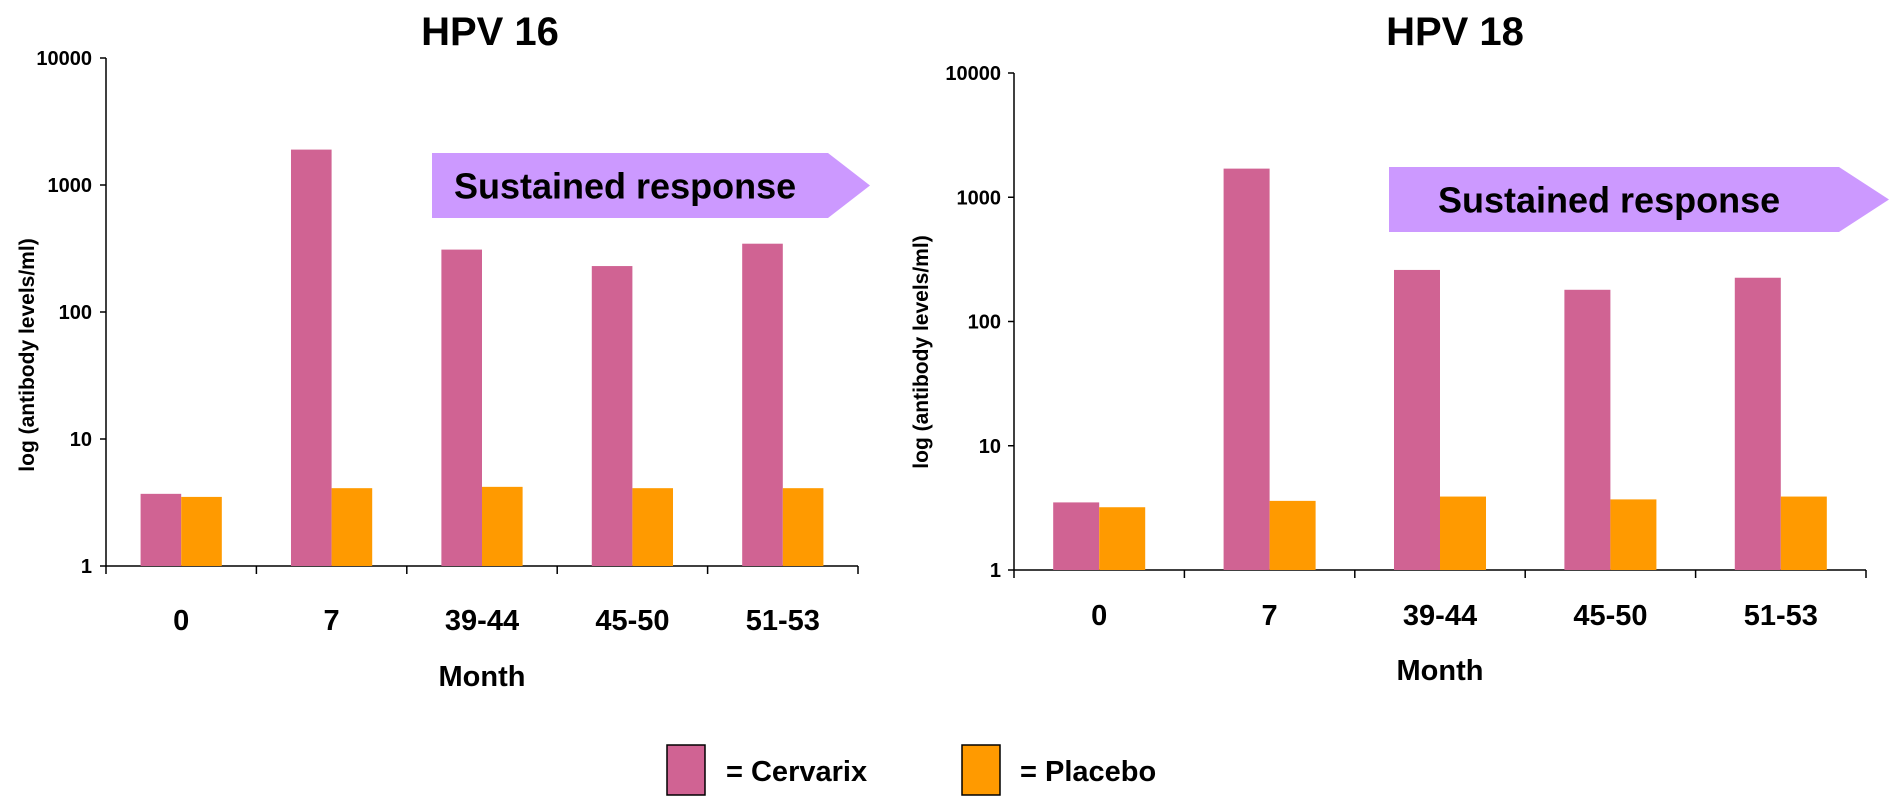  Describe the element at coordinates (796, 772) in the screenshot. I see `legend-label-cervarix: = Cervarix` at that location.